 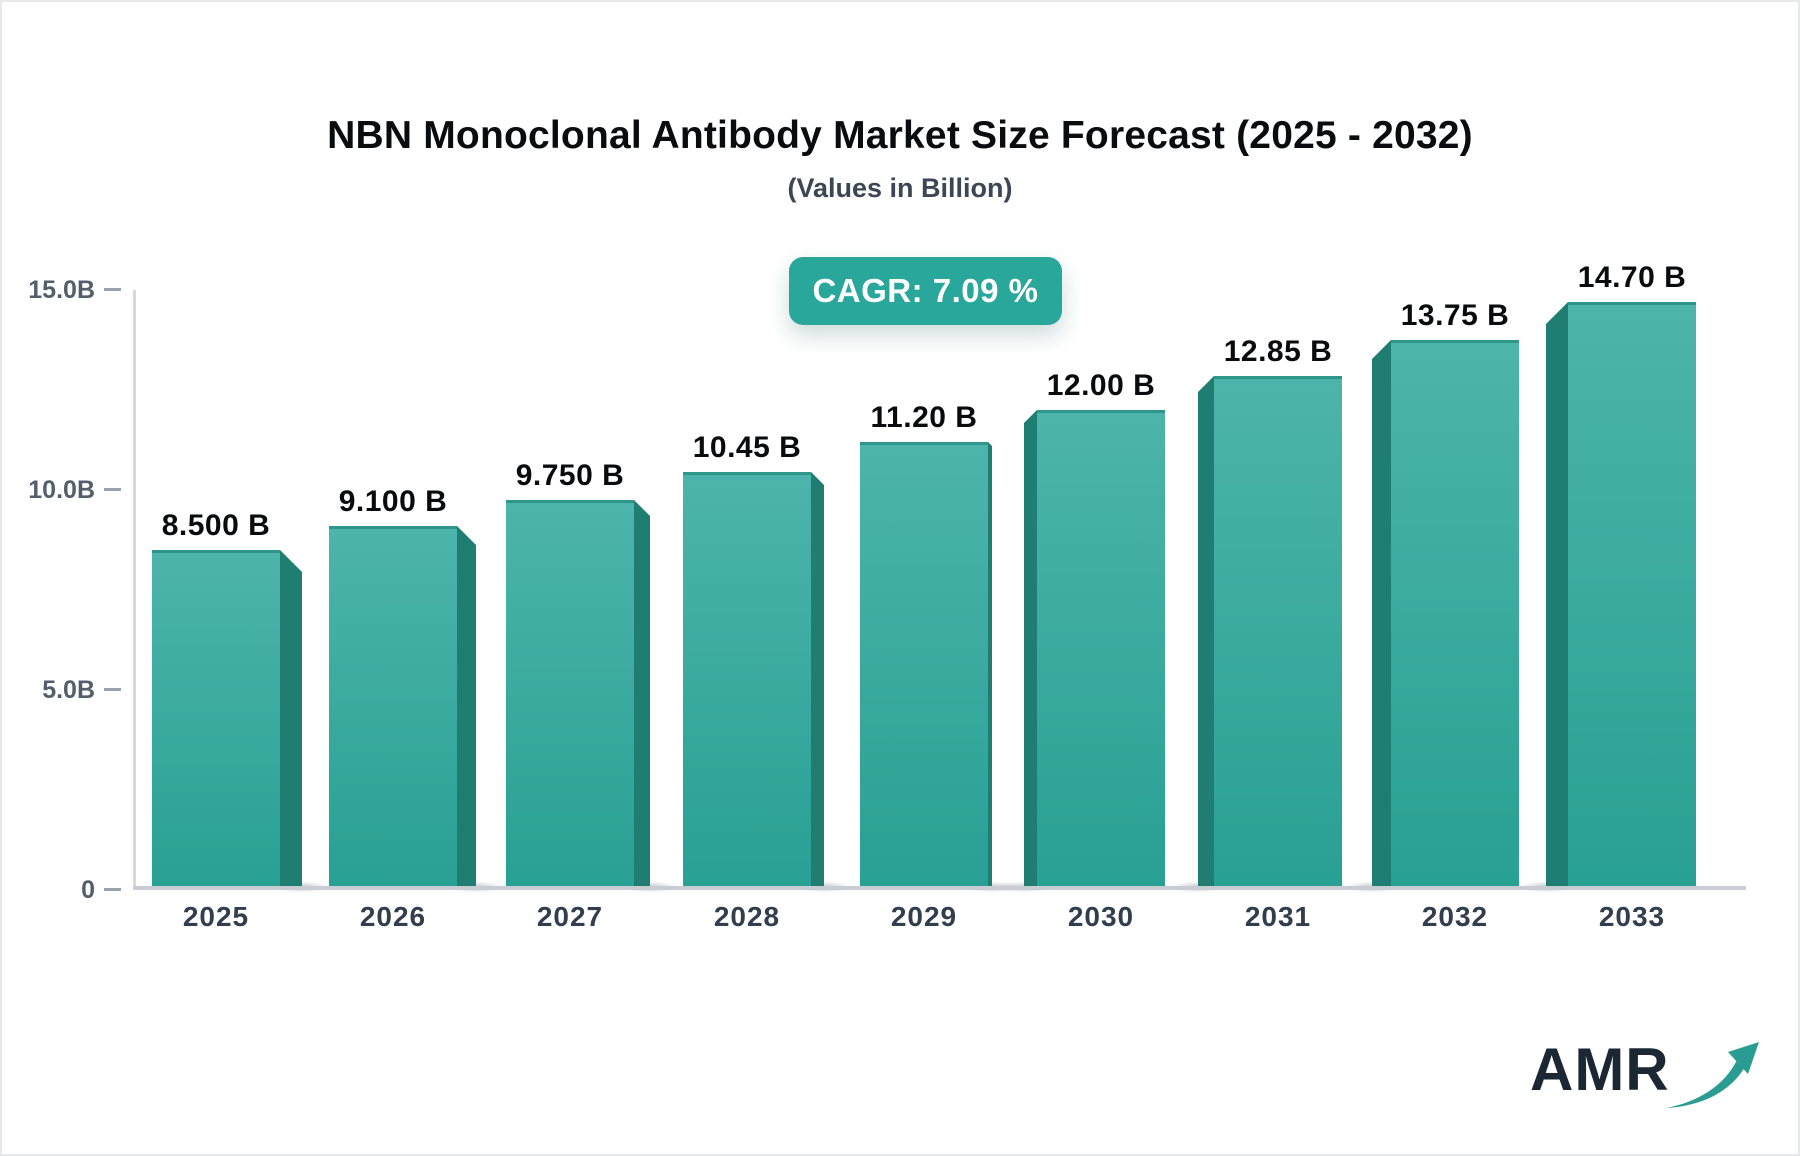 What do you see at coordinates (1712, 1075) in the screenshot?
I see `growth-arrow-icon` at bounding box center [1712, 1075].